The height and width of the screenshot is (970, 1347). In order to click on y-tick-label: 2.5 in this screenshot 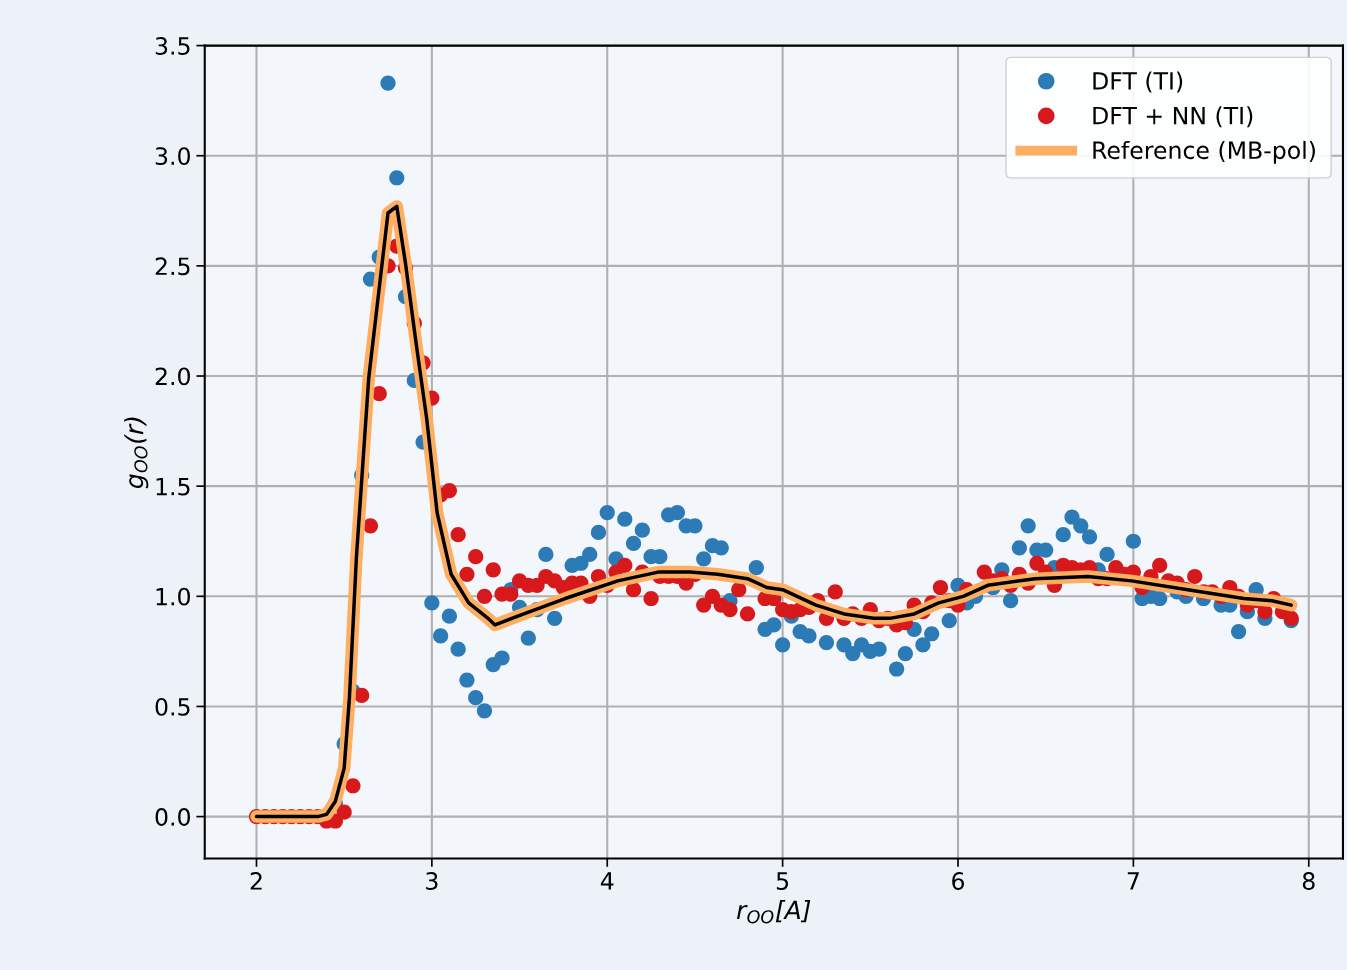, I will do `click(172, 266)`.